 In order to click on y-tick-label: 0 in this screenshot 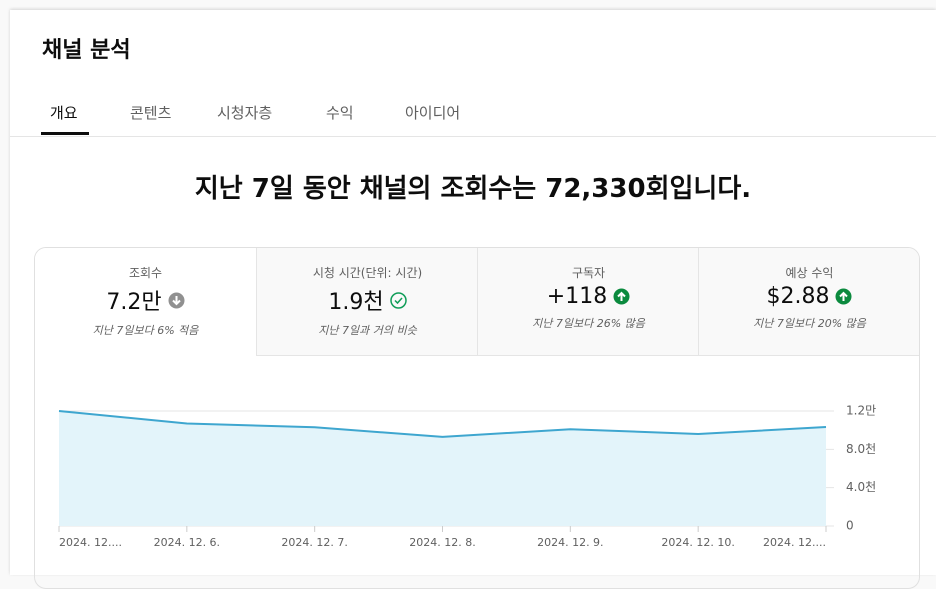, I will do `click(850, 526)`.